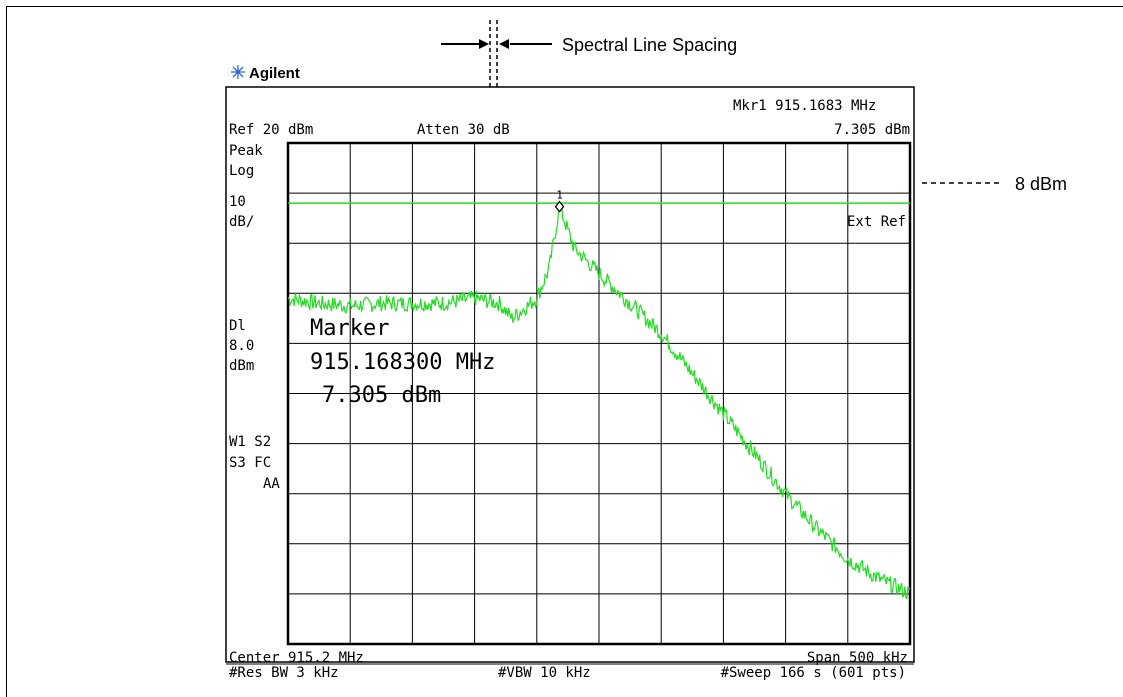  What do you see at coordinates (250, 463) in the screenshot?
I see `trace-label-row-2: S3 FC` at bounding box center [250, 463].